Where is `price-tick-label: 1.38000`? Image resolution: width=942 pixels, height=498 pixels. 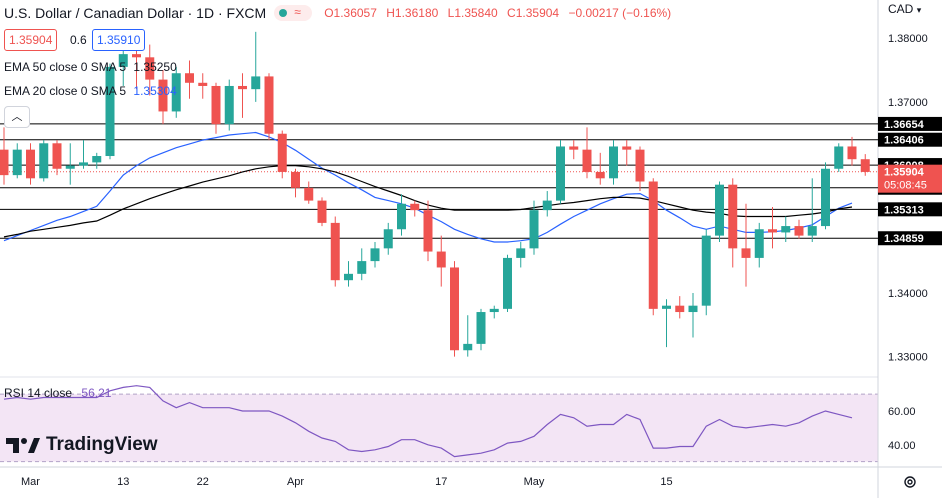
price-tick-label: 1.38000 is located at coordinates (908, 39).